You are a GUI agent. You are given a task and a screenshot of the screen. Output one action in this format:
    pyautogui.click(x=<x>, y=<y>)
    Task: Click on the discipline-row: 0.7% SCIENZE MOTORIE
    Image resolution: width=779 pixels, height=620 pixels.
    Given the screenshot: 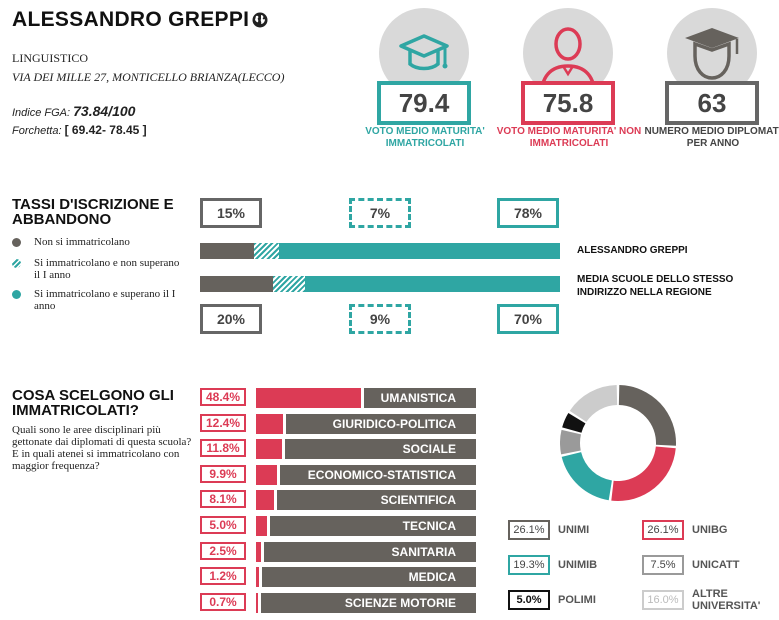 What is the action you would take?
    pyautogui.click(x=338, y=602)
    